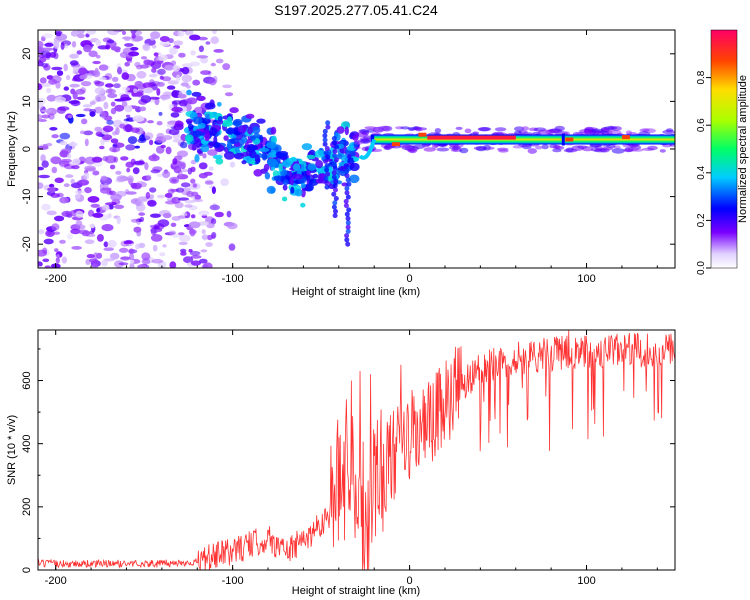 This screenshot has height=600, width=750. What do you see at coordinates (410, 581) in the screenshot?
I see `x-tick-label: 0` at bounding box center [410, 581].